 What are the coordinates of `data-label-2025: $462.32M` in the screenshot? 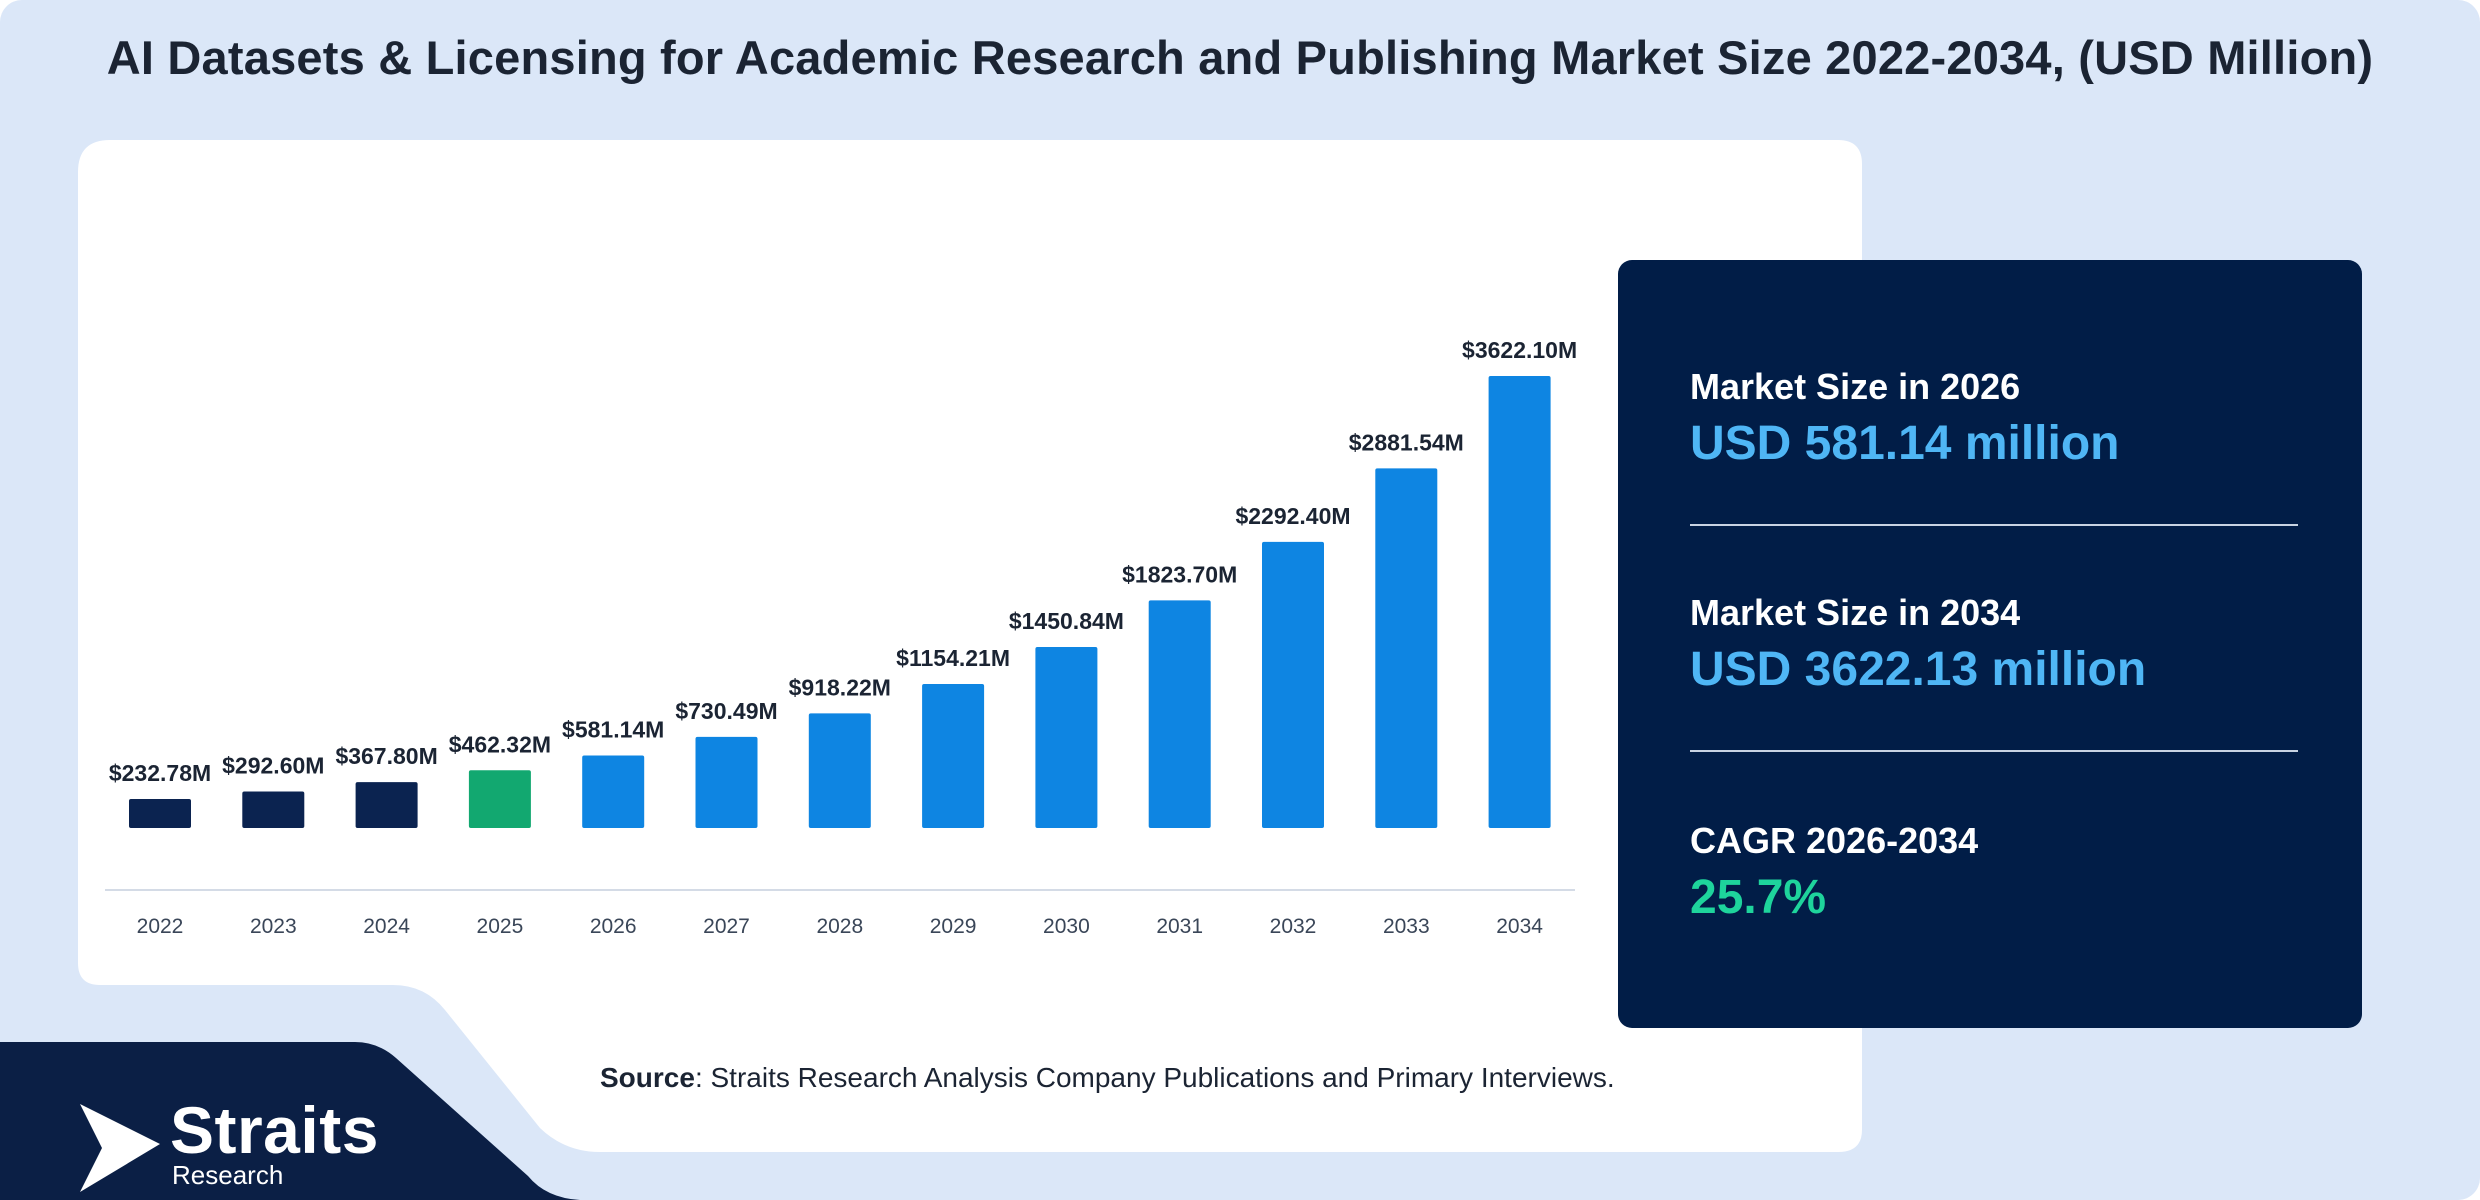 It's located at (500, 744).